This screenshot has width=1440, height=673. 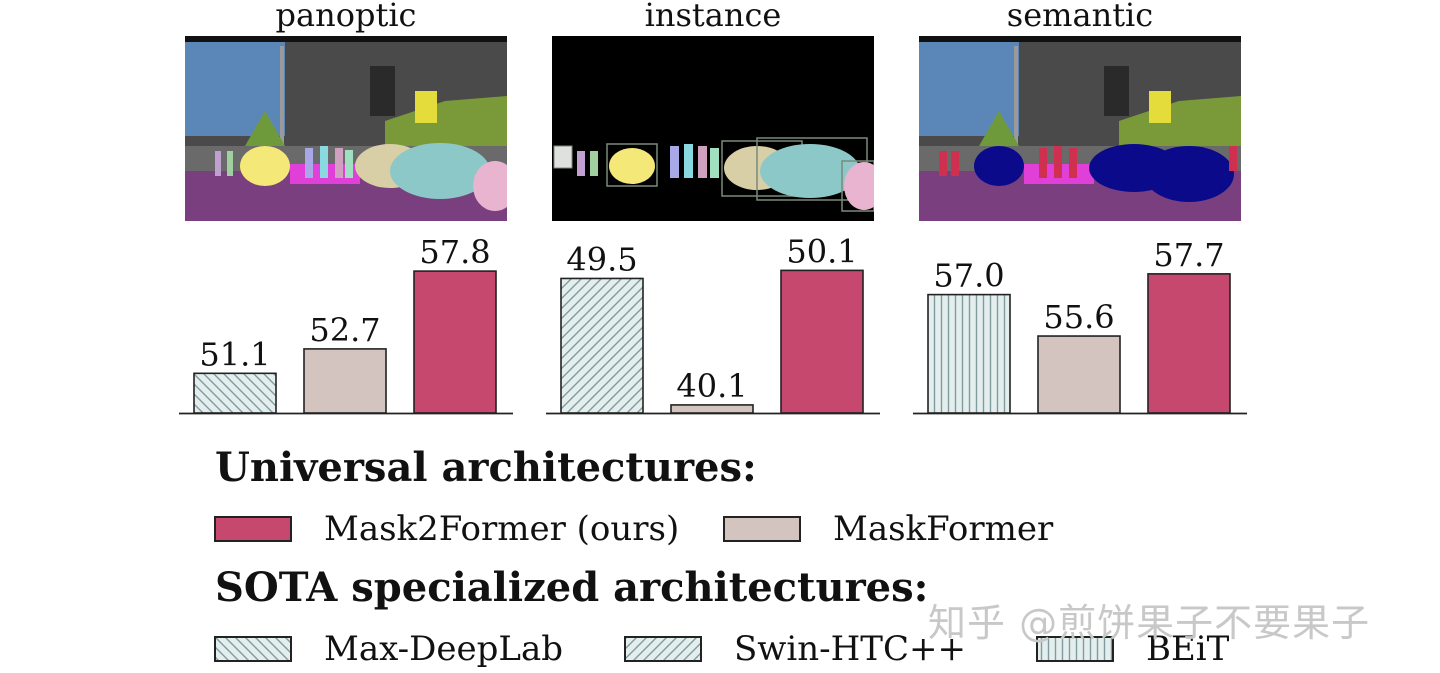 I want to click on legend-swatch-mask2former, so click(x=253, y=529).